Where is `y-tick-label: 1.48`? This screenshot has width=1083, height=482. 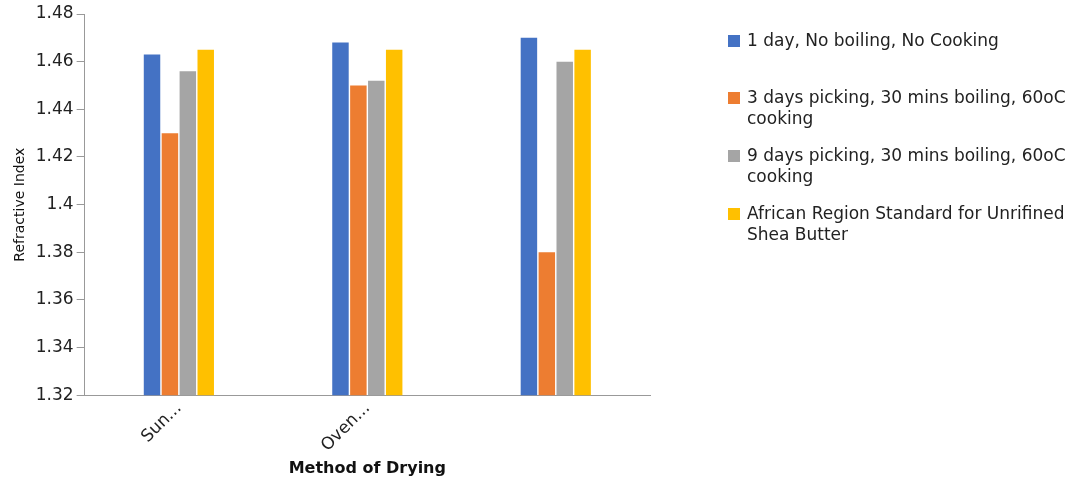 y-tick-label: 1.48 is located at coordinates (54, 12).